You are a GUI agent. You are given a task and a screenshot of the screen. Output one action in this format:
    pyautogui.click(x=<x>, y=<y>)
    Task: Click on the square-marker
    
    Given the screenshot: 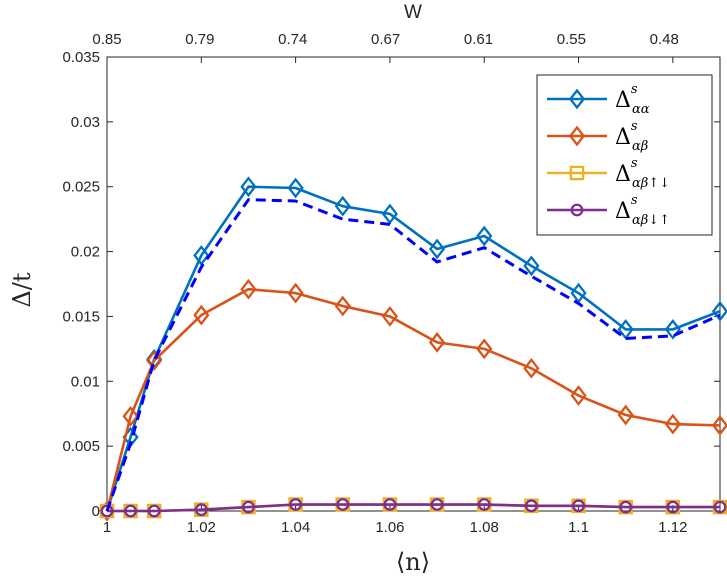 What is the action you would take?
    pyautogui.click(x=577, y=173)
    